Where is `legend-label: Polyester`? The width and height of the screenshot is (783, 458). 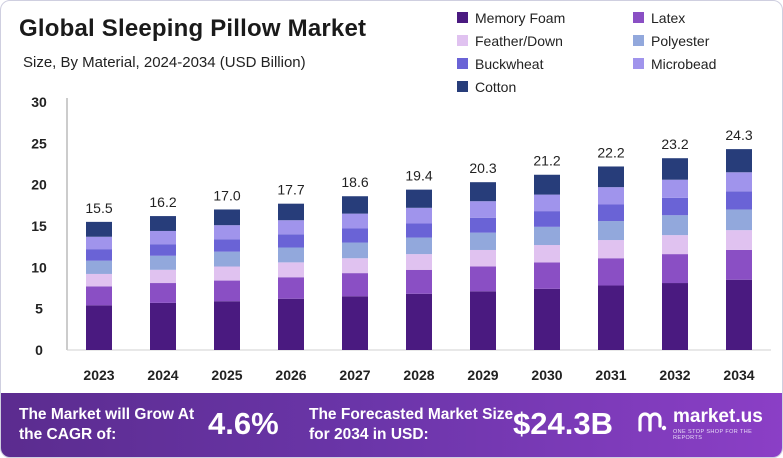 legend-label: Polyester is located at coordinates (680, 40).